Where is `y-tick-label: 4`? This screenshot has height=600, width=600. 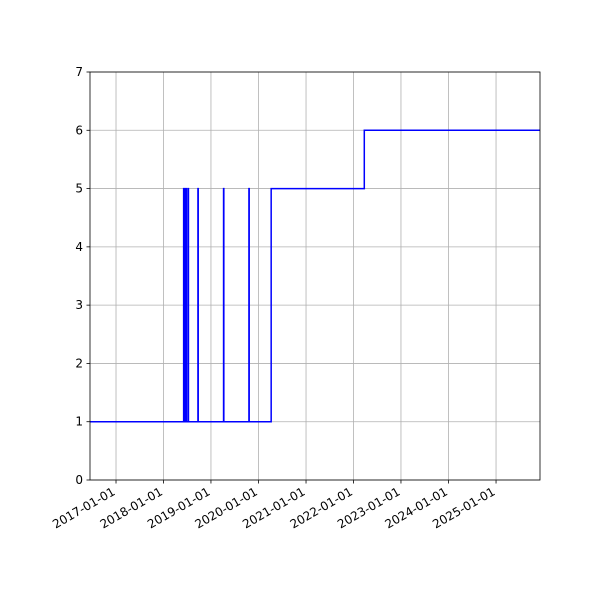
y-tick-label: 4 is located at coordinates (79, 247).